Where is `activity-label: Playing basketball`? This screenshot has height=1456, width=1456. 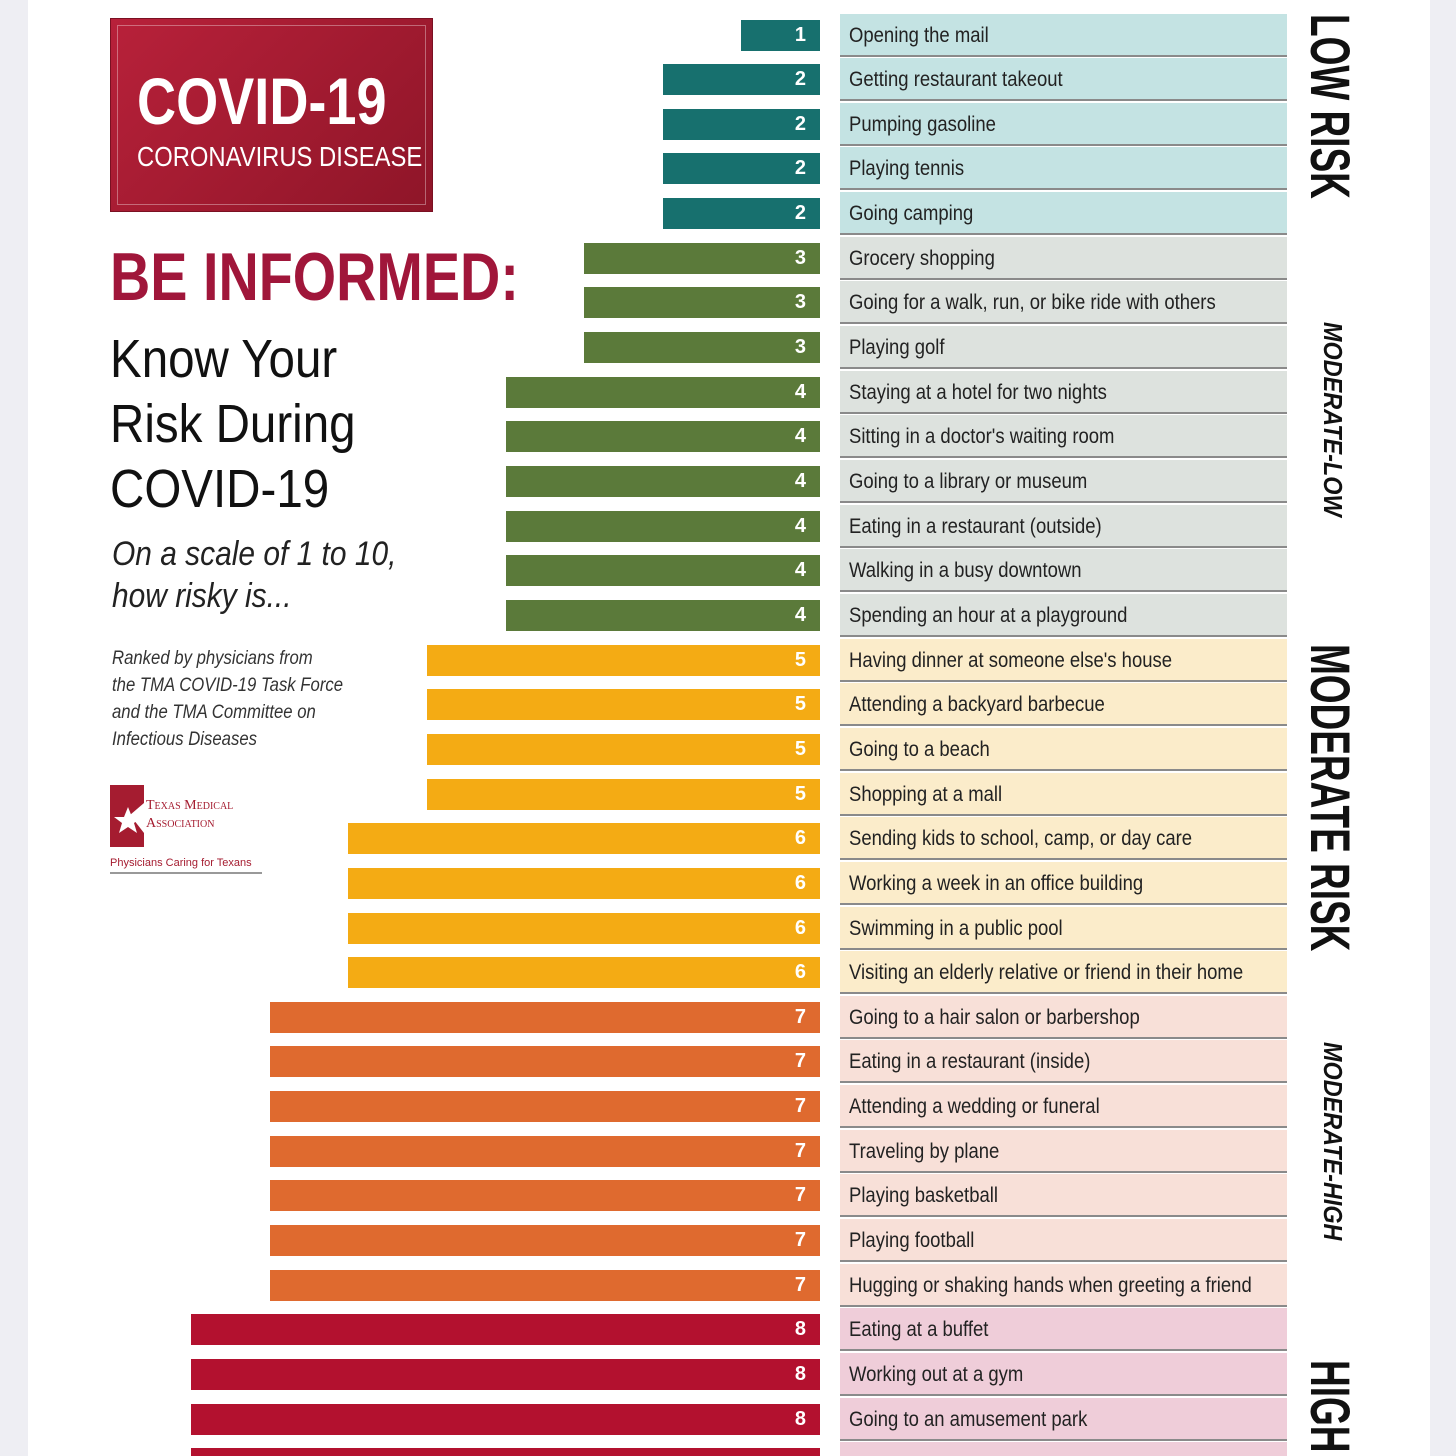 activity-label: Playing basketball is located at coordinates (1063, 1196).